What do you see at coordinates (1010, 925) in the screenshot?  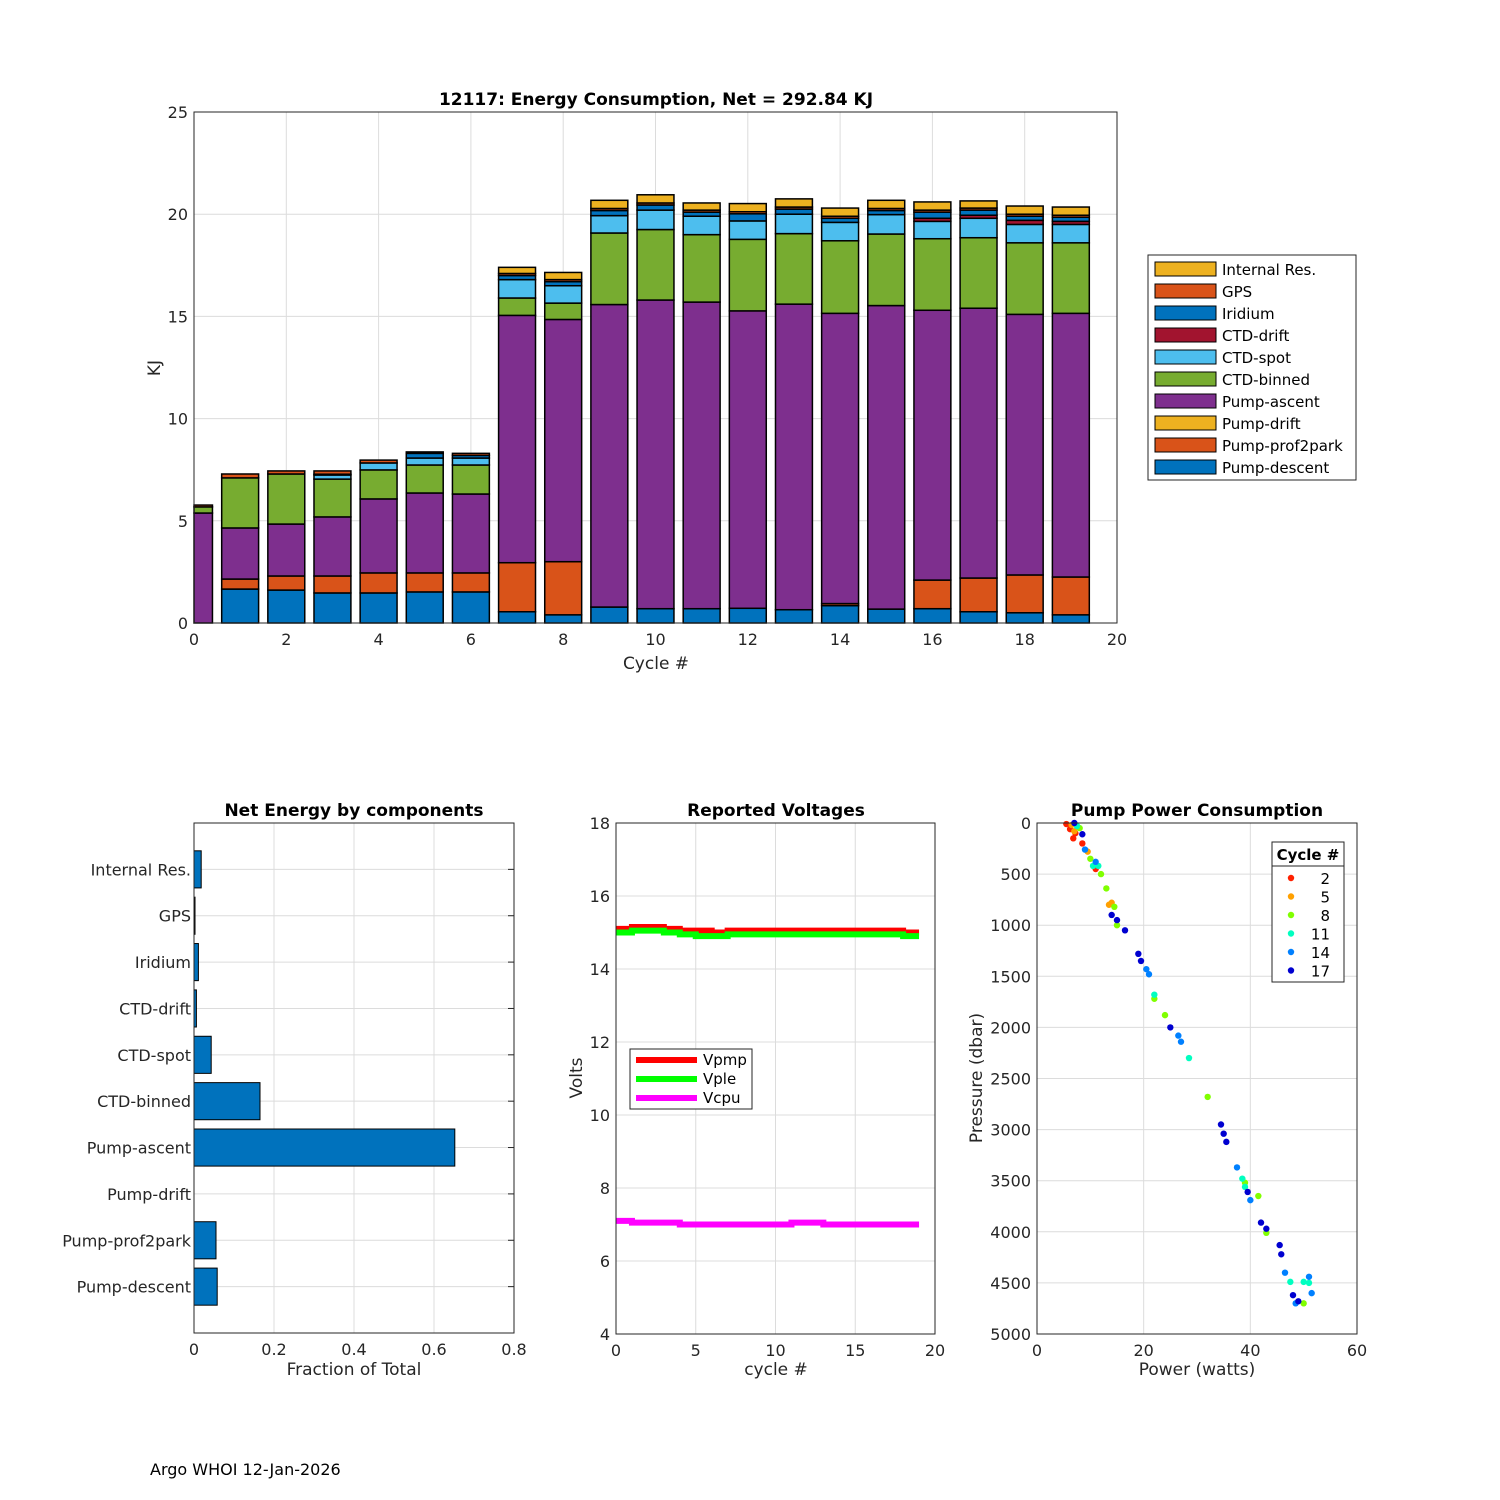 I see `y-tick-label: 1000` at bounding box center [1010, 925].